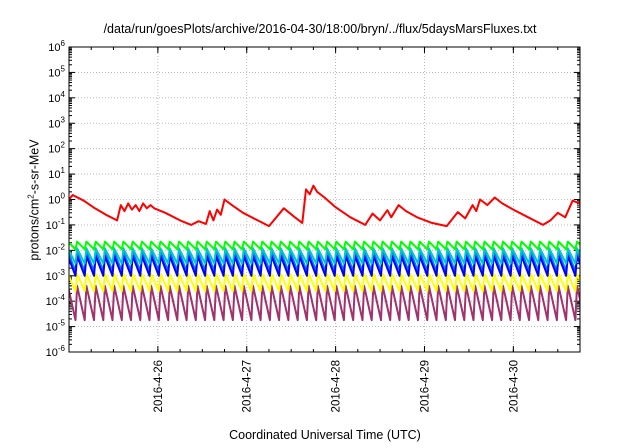  I want to click on y-tick-label: 10⁻¹, so click(56, 224).